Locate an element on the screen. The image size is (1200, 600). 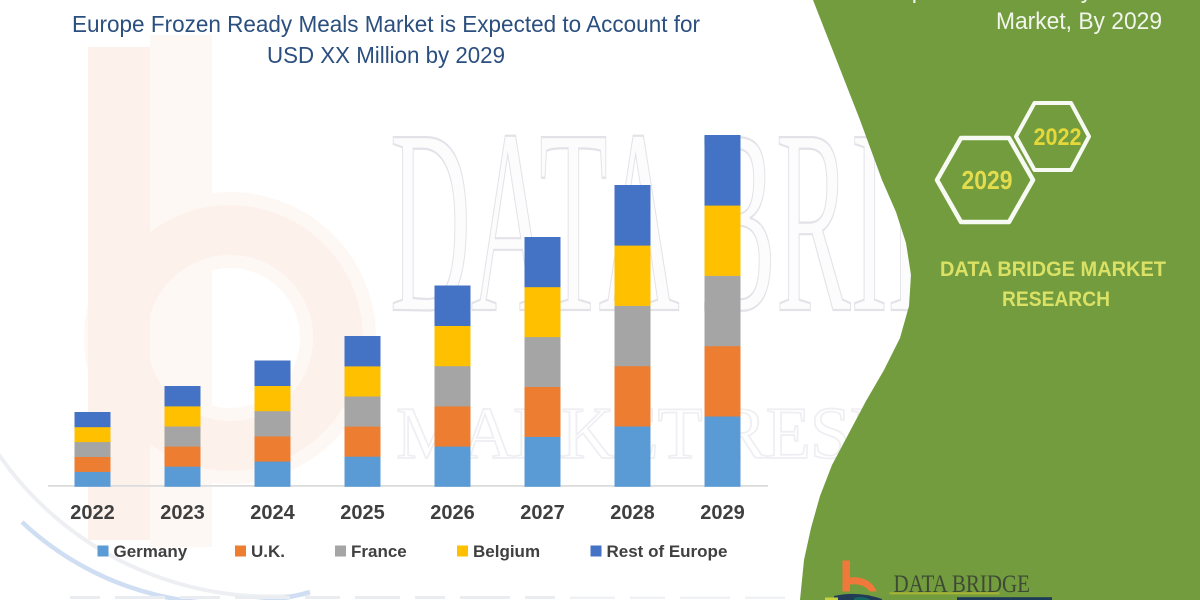
svg-text: 2028 is located at coordinates (632, 513).